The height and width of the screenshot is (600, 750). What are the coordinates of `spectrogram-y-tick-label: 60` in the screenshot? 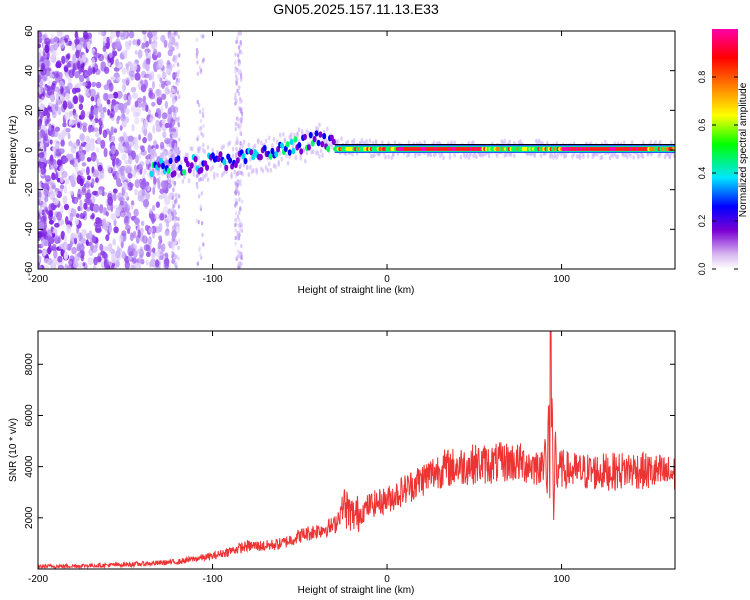 It's located at (29, 31).